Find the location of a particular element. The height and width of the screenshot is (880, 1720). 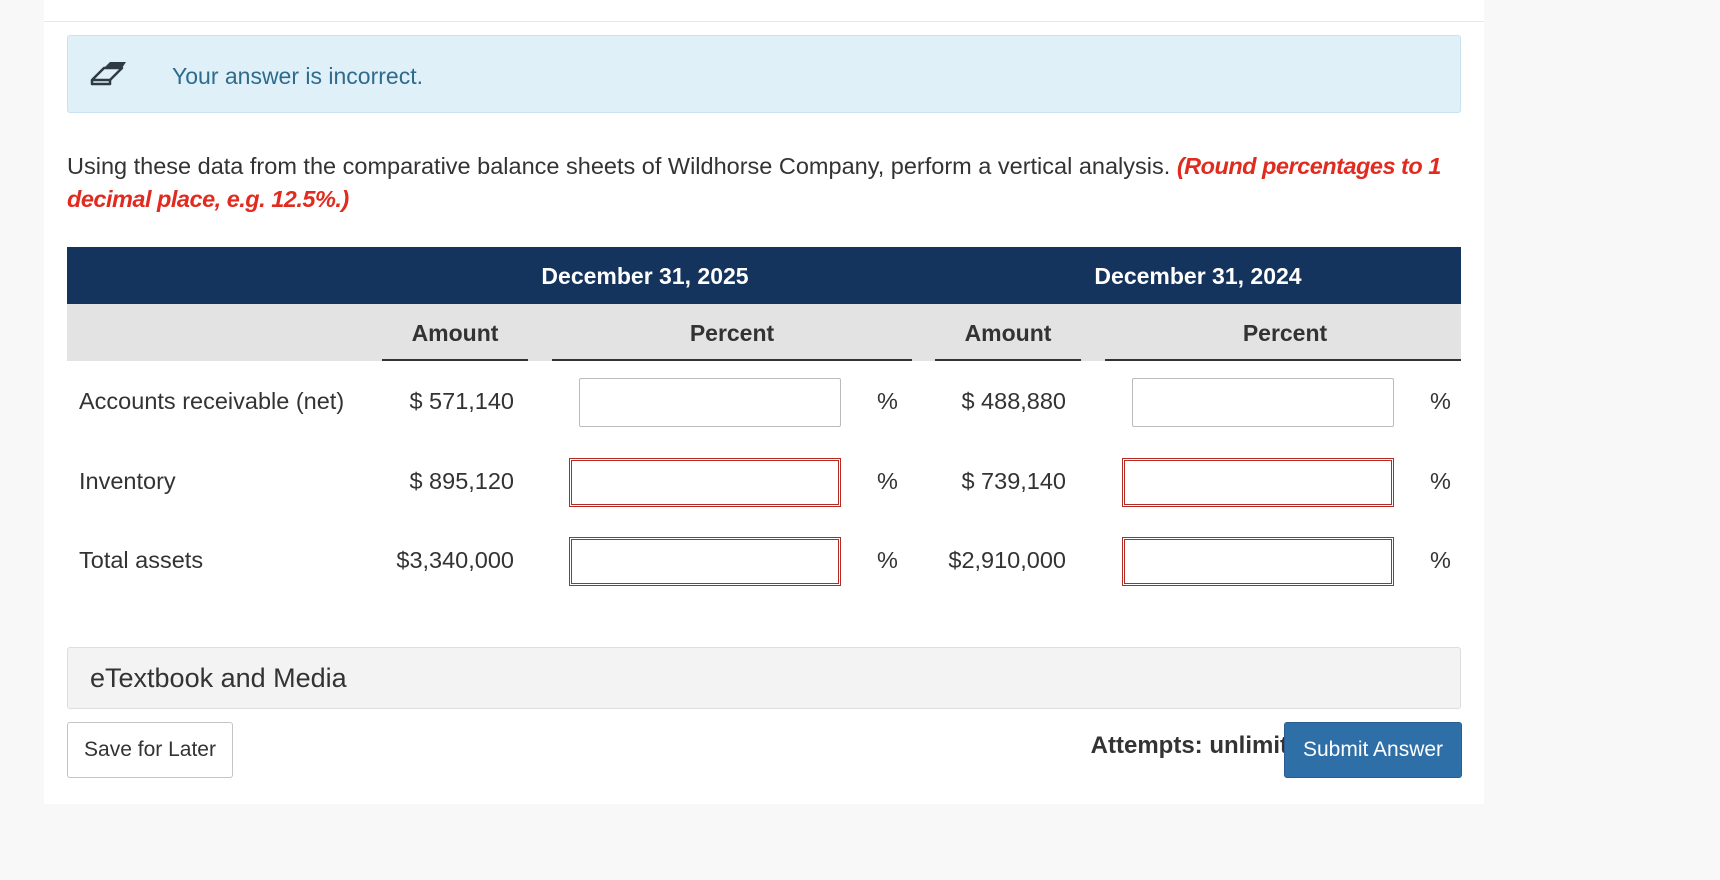

row-label-accounts-receivable: Accounts receivable (net) is located at coordinates (212, 401).